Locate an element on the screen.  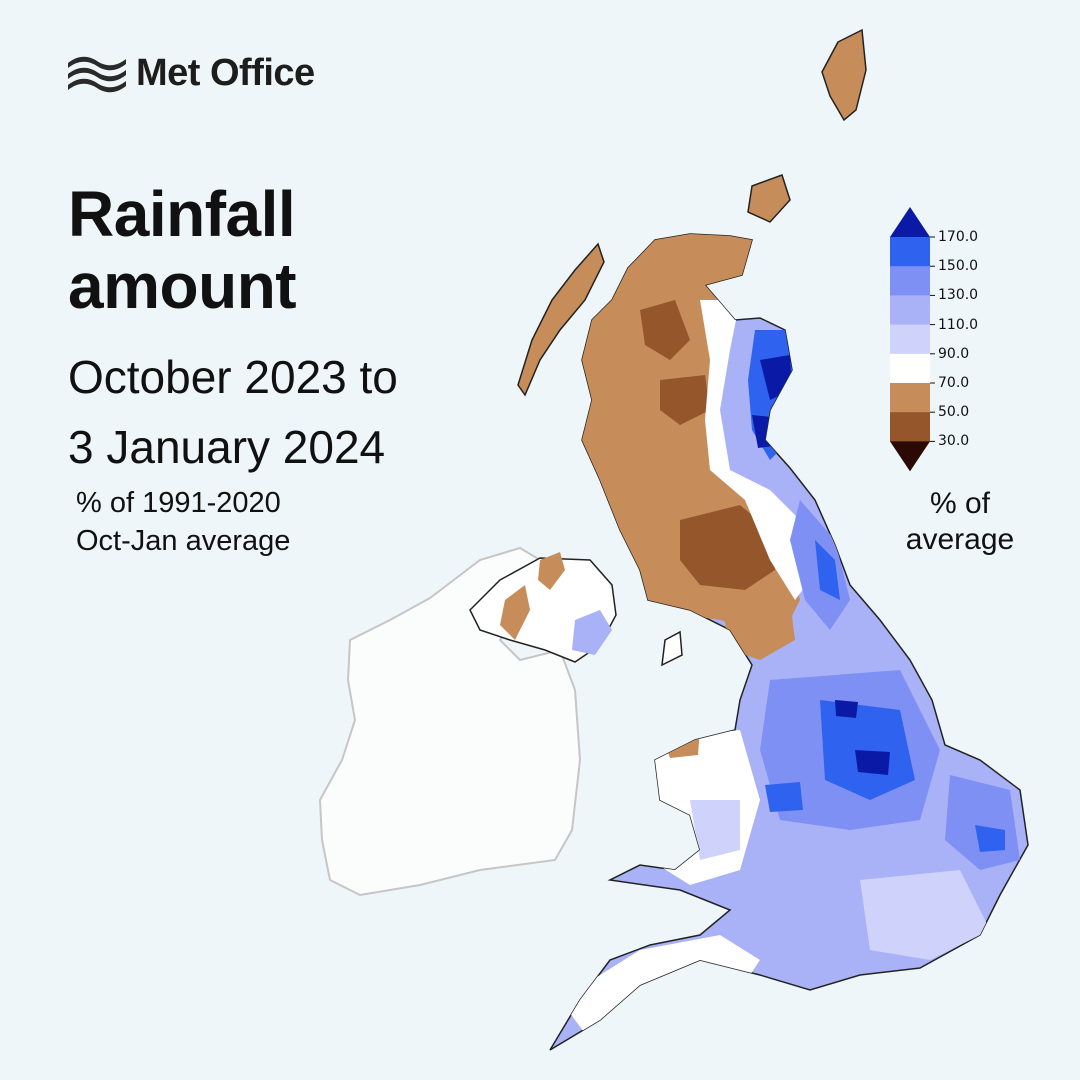
southern-uplands-very-dry is located at coordinates (727, 547).